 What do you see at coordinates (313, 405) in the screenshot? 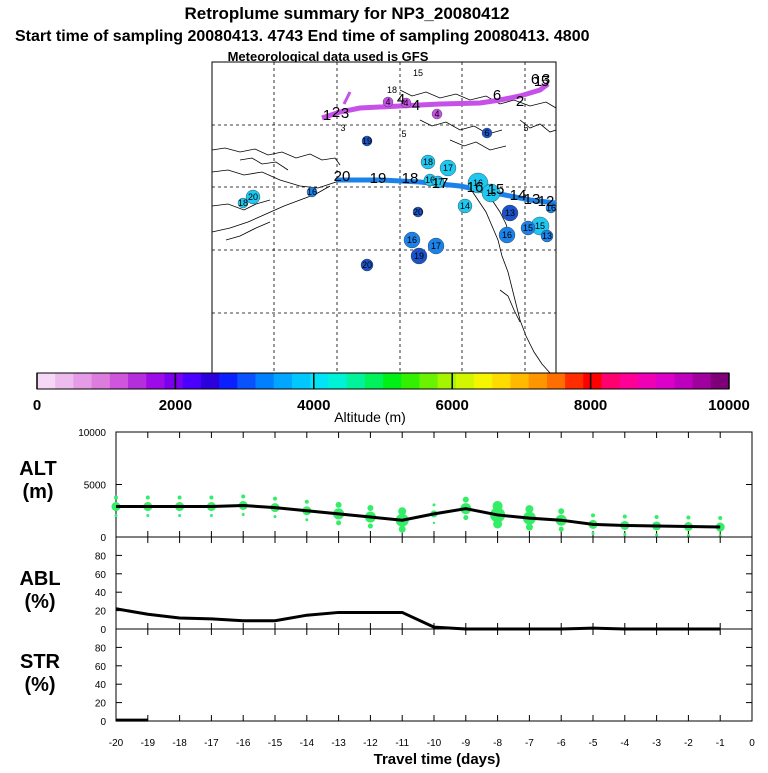
I see `colorbar-tick-label: 4000` at bounding box center [313, 405].